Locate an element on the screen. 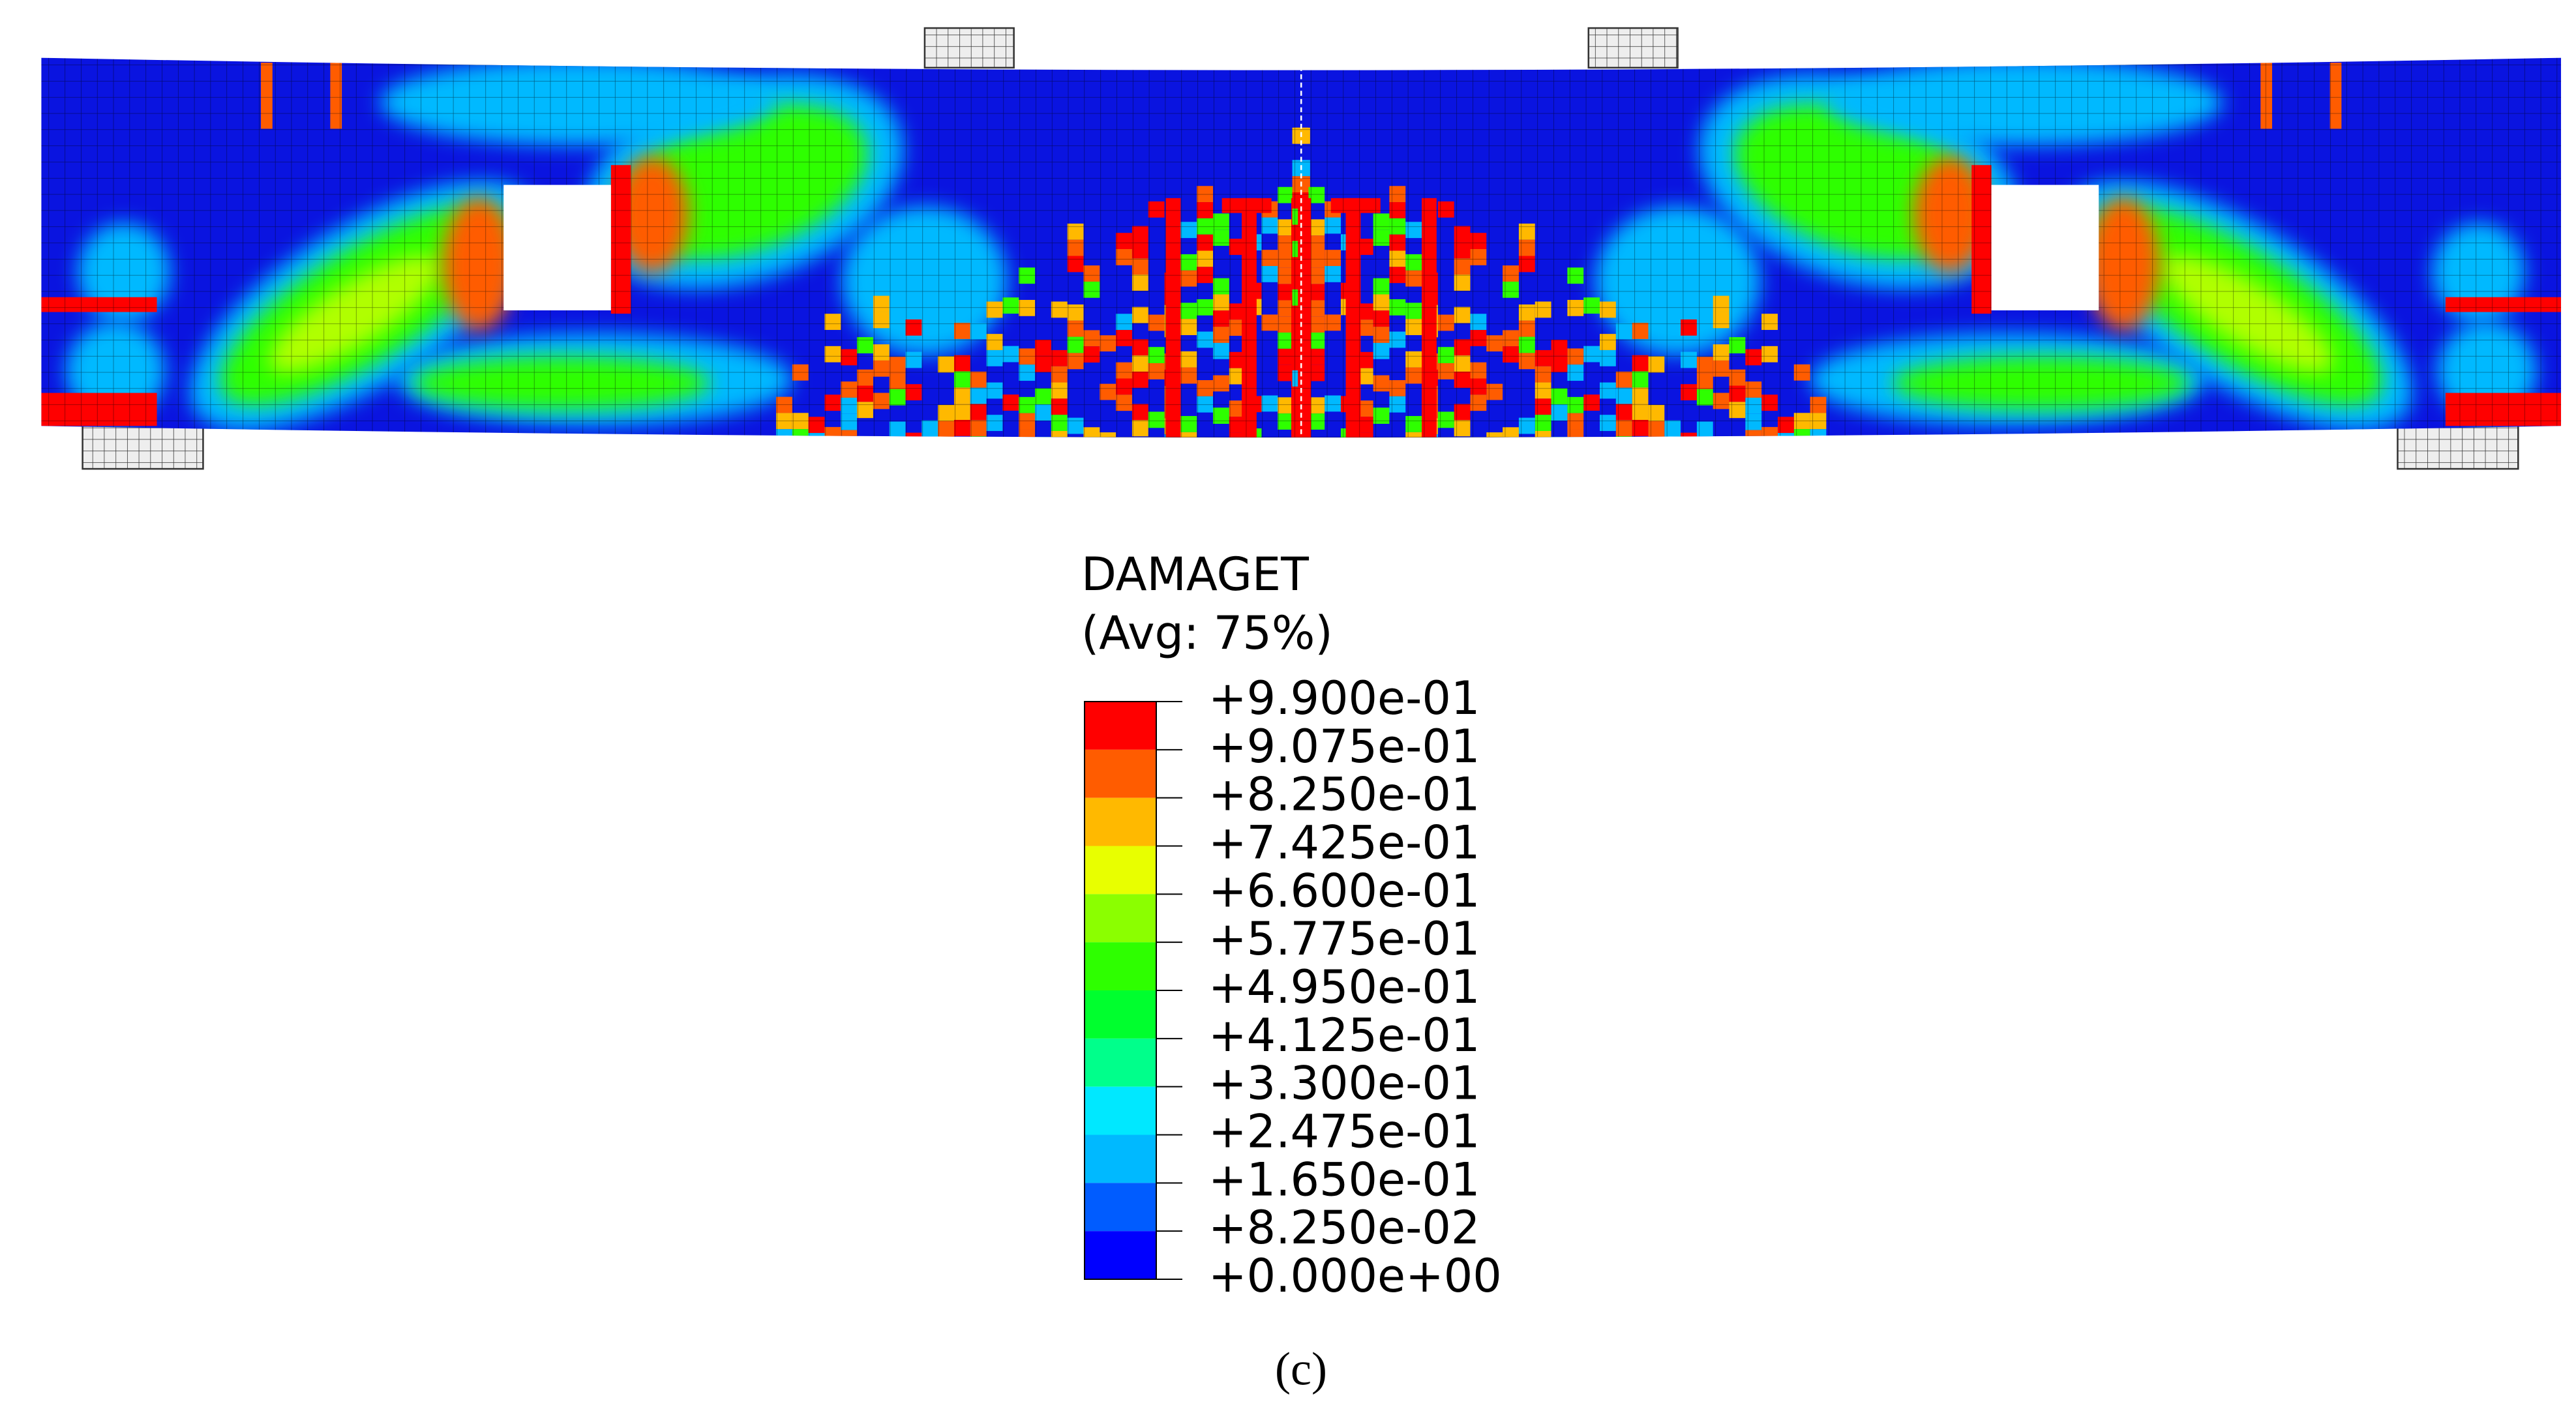 This screenshot has height=1409, width=2576. legend-label: +7.425e-01 is located at coordinates (1344, 843).